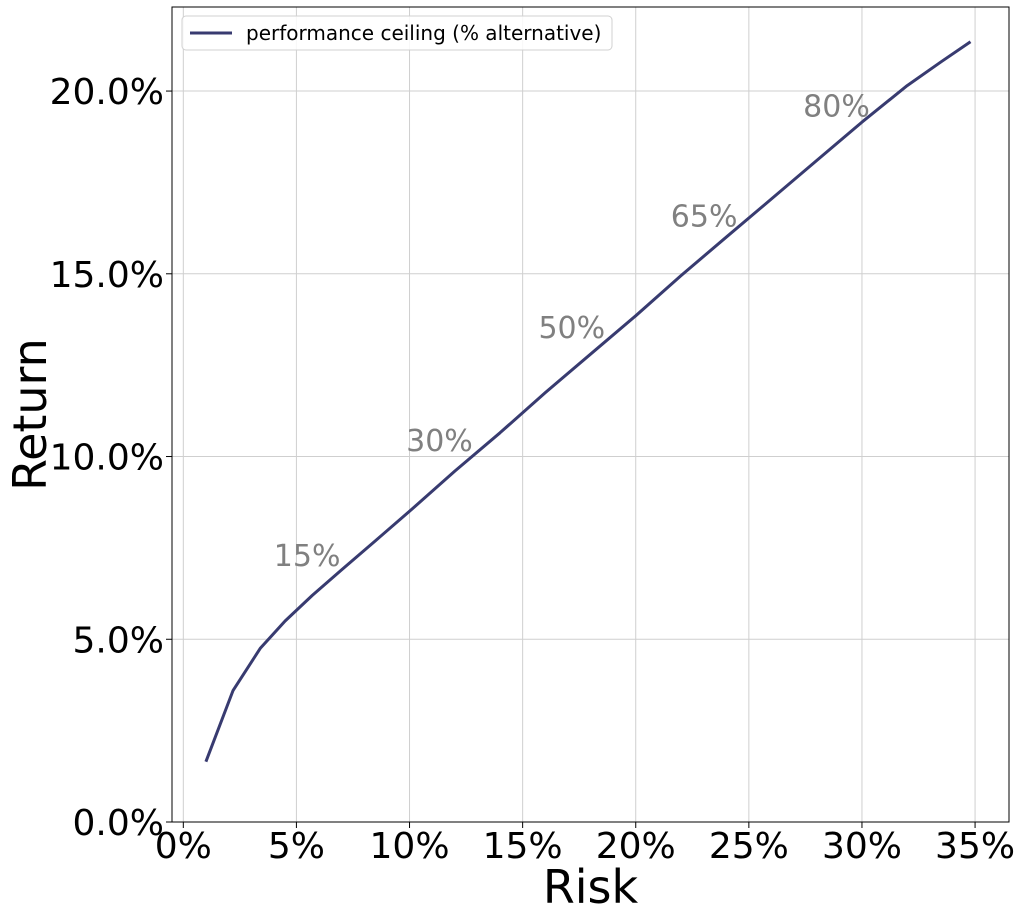 This screenshot has height=917, width=1021. What do you see at coordinates (118, 823) in the screenshot?
I see `y-tick-label: 0.0%` at bounding box center [118, 823].